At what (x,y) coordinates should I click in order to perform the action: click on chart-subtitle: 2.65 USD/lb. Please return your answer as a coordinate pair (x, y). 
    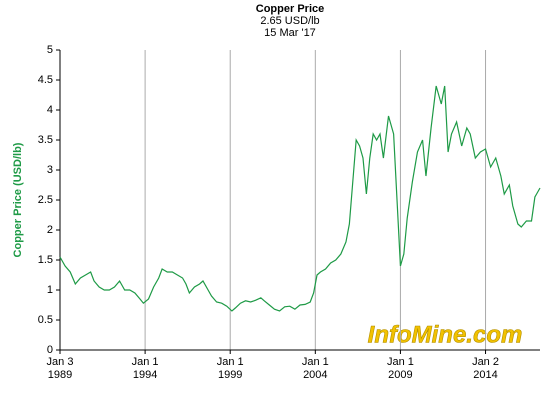
    Looking at the image, I should click on (289, 21).